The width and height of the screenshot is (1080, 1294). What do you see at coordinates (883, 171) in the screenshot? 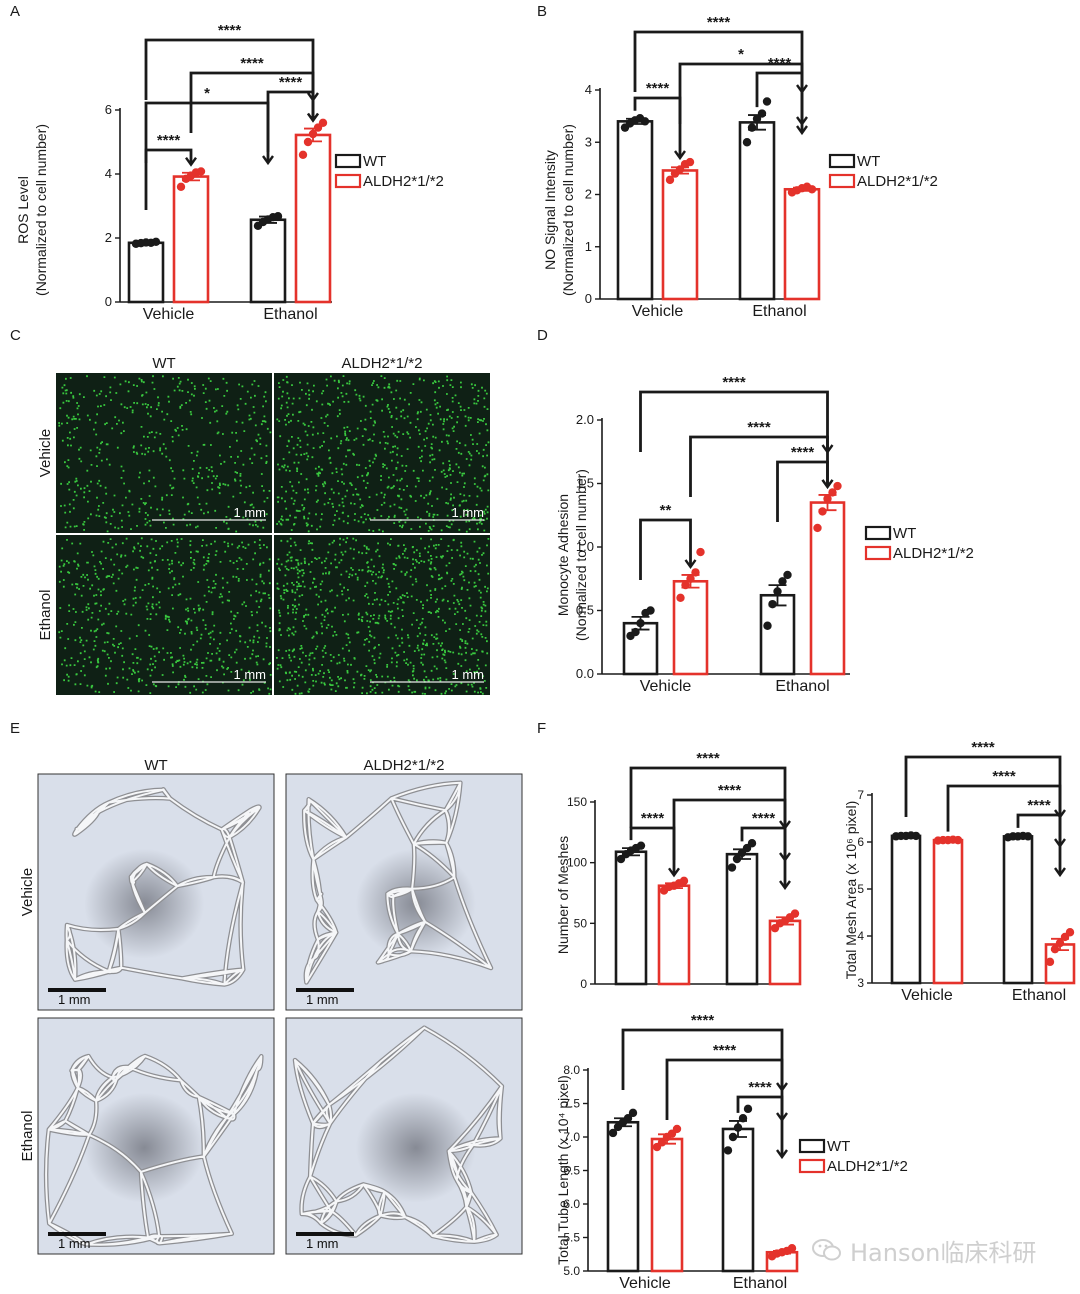
I see `legend: WT ALDH2*1/*2` at bounding box center [883, 171].